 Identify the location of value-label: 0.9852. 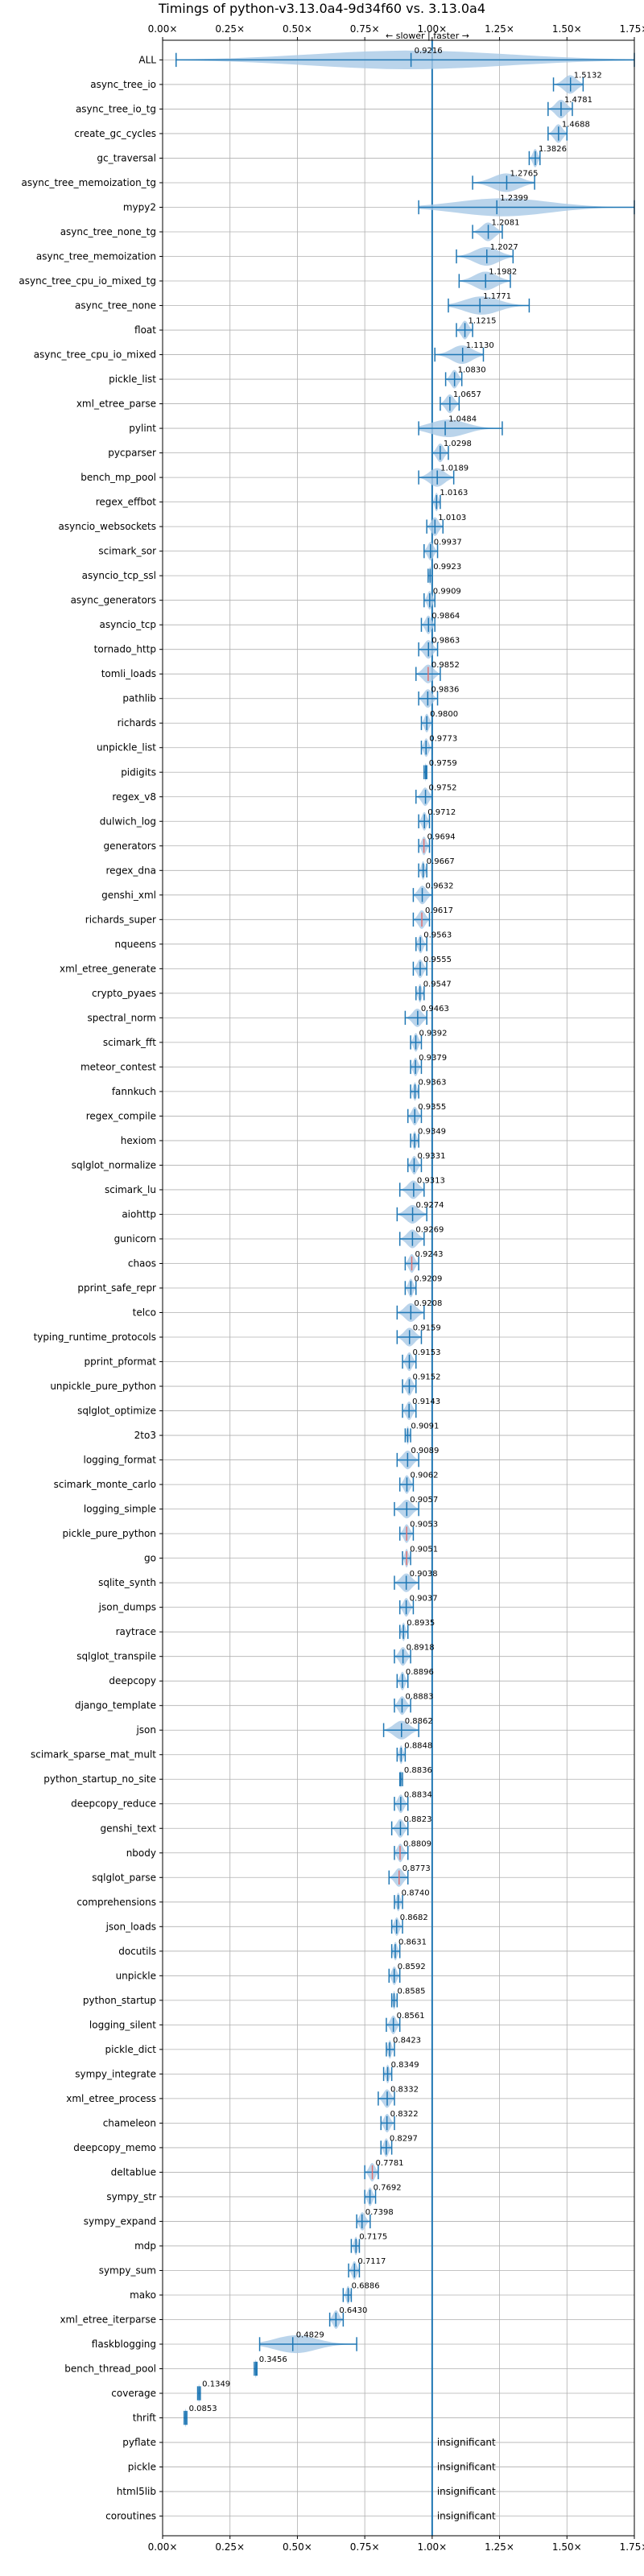
(445, 665).